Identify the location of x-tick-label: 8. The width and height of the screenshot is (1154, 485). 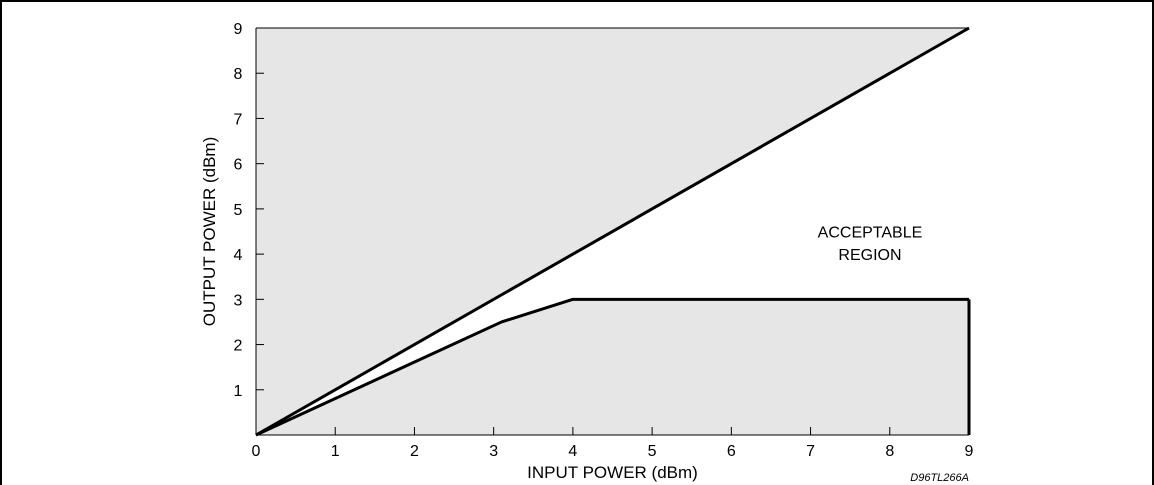
(889, 451).